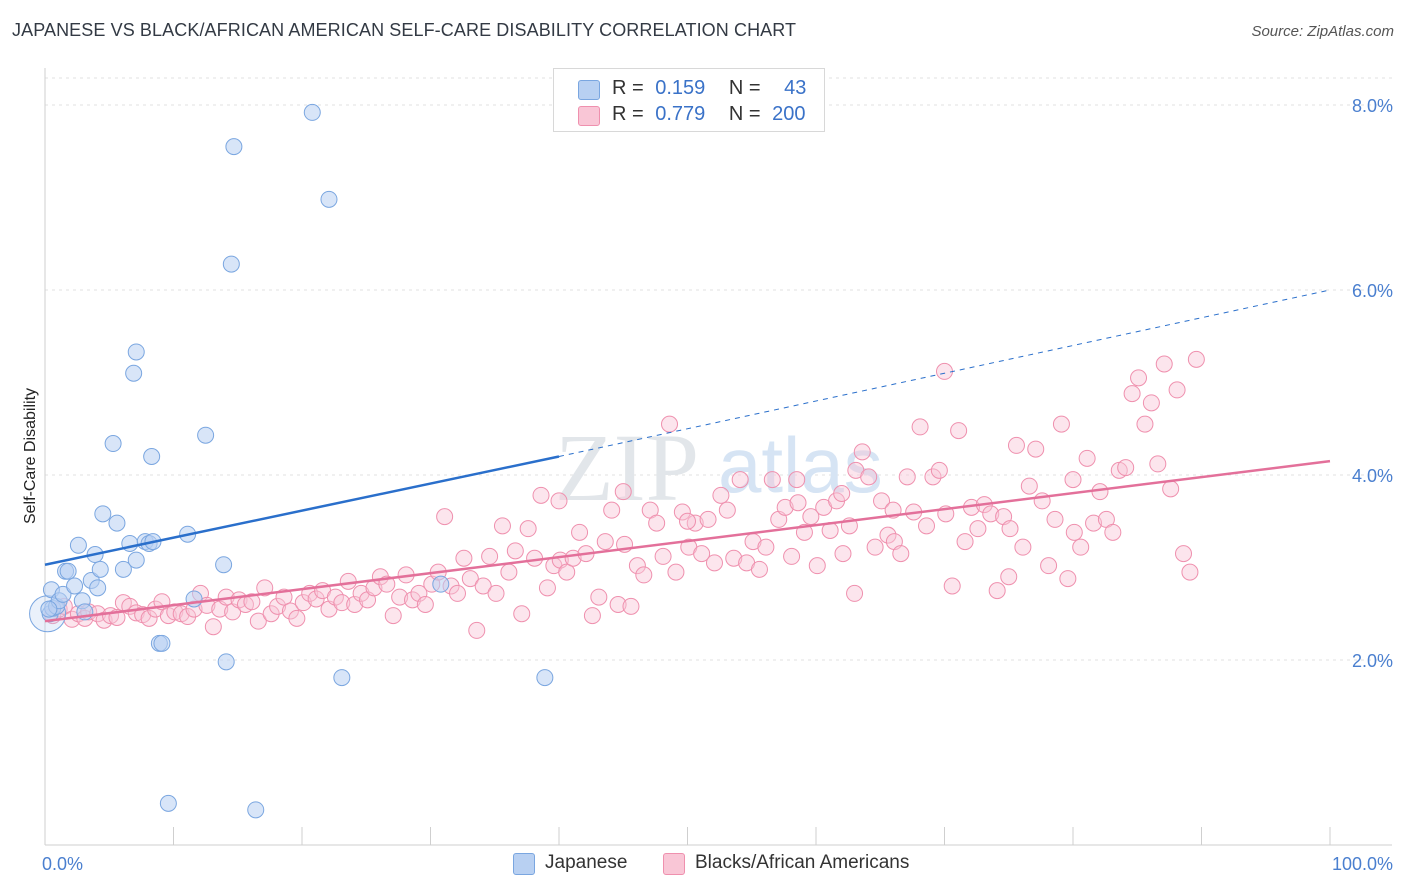  What do you see at coordinates (680, 114) in the screenshot?
I see `blacks-r-value: 0.779` at bounding box center [680, 114].